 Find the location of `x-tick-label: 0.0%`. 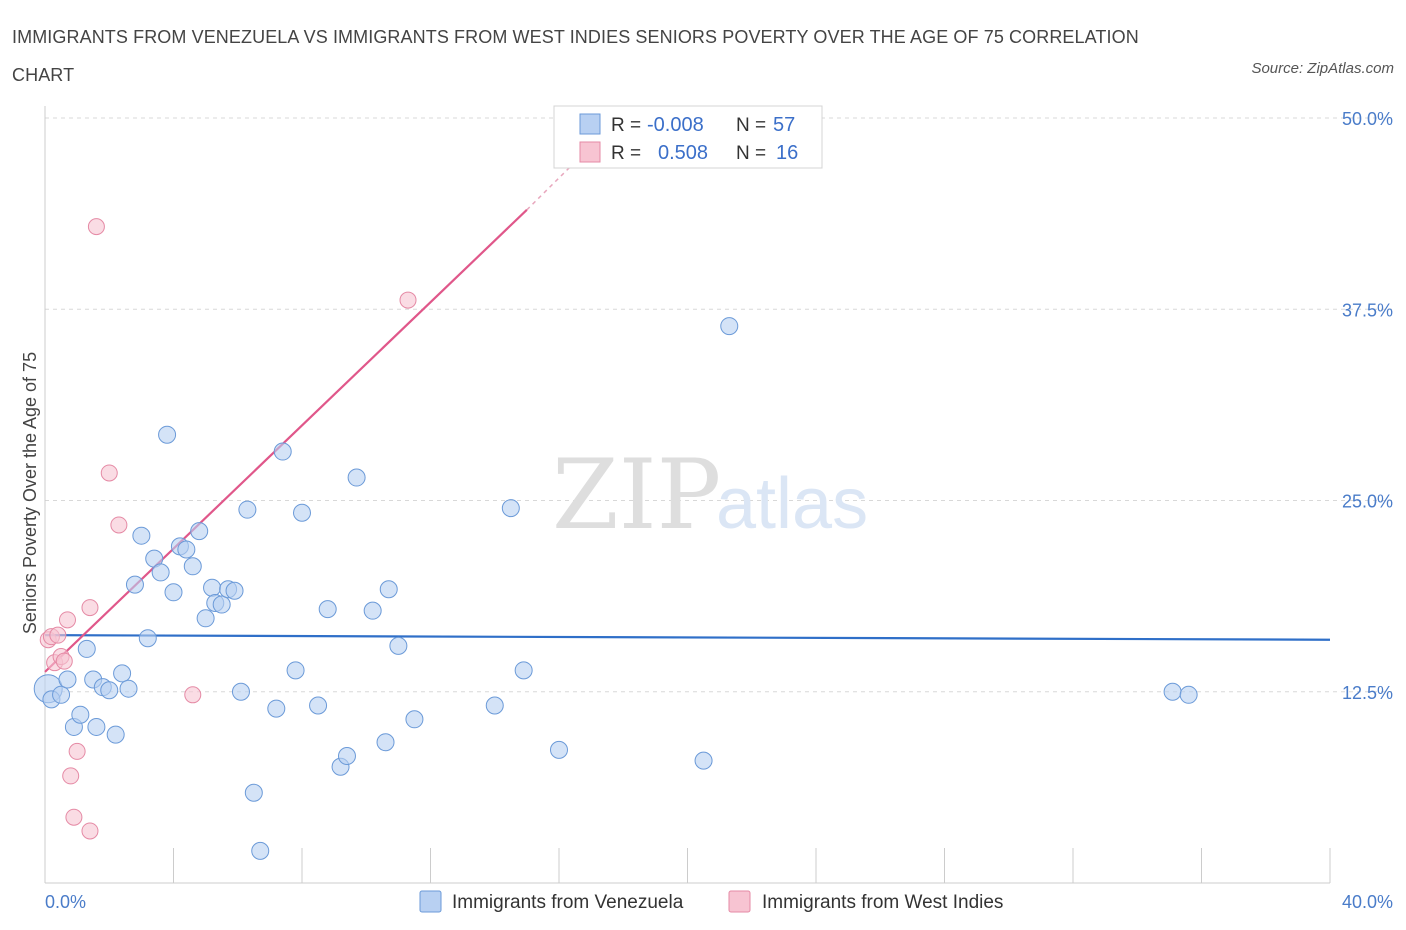

x-tick-label: 0.0% is located at coordinates (65, 902).